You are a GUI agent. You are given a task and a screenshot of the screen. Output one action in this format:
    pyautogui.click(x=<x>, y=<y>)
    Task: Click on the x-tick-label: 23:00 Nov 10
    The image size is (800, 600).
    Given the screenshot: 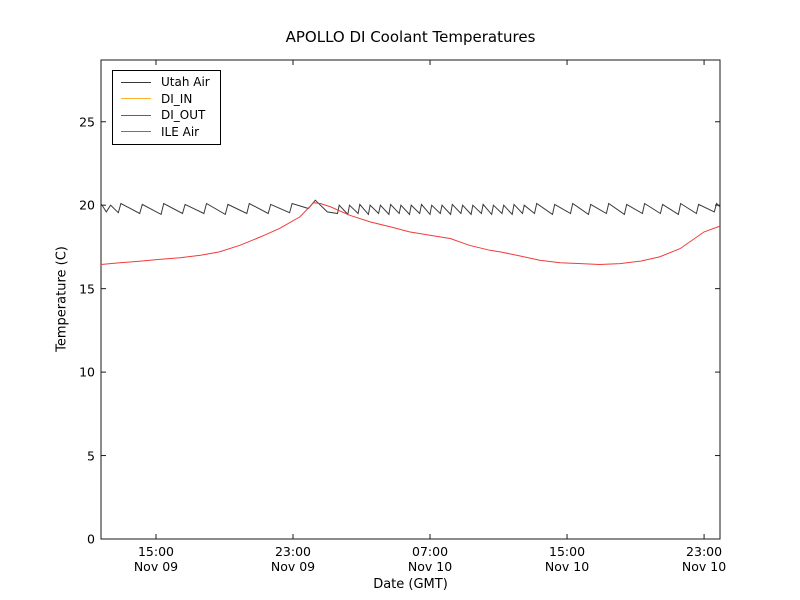 What is the action you would take?
    pyautogui.click(x=704, y=559)
    